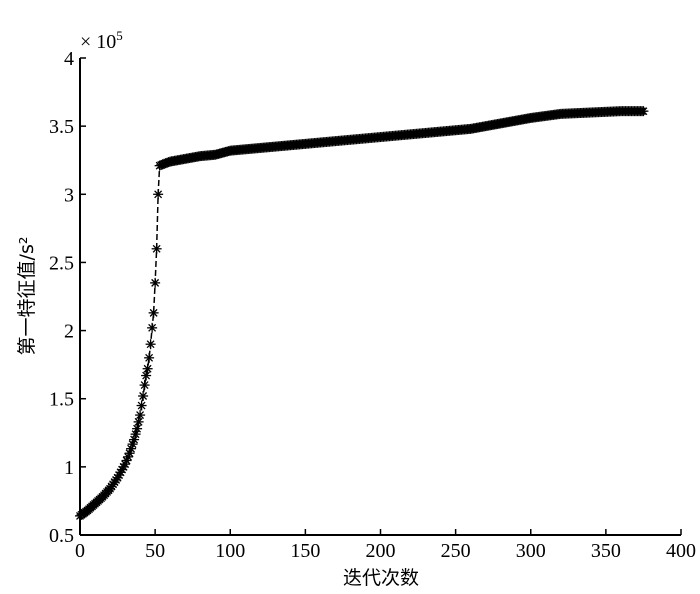  I want to click on x-tick-label: 100, so click(230, 551).